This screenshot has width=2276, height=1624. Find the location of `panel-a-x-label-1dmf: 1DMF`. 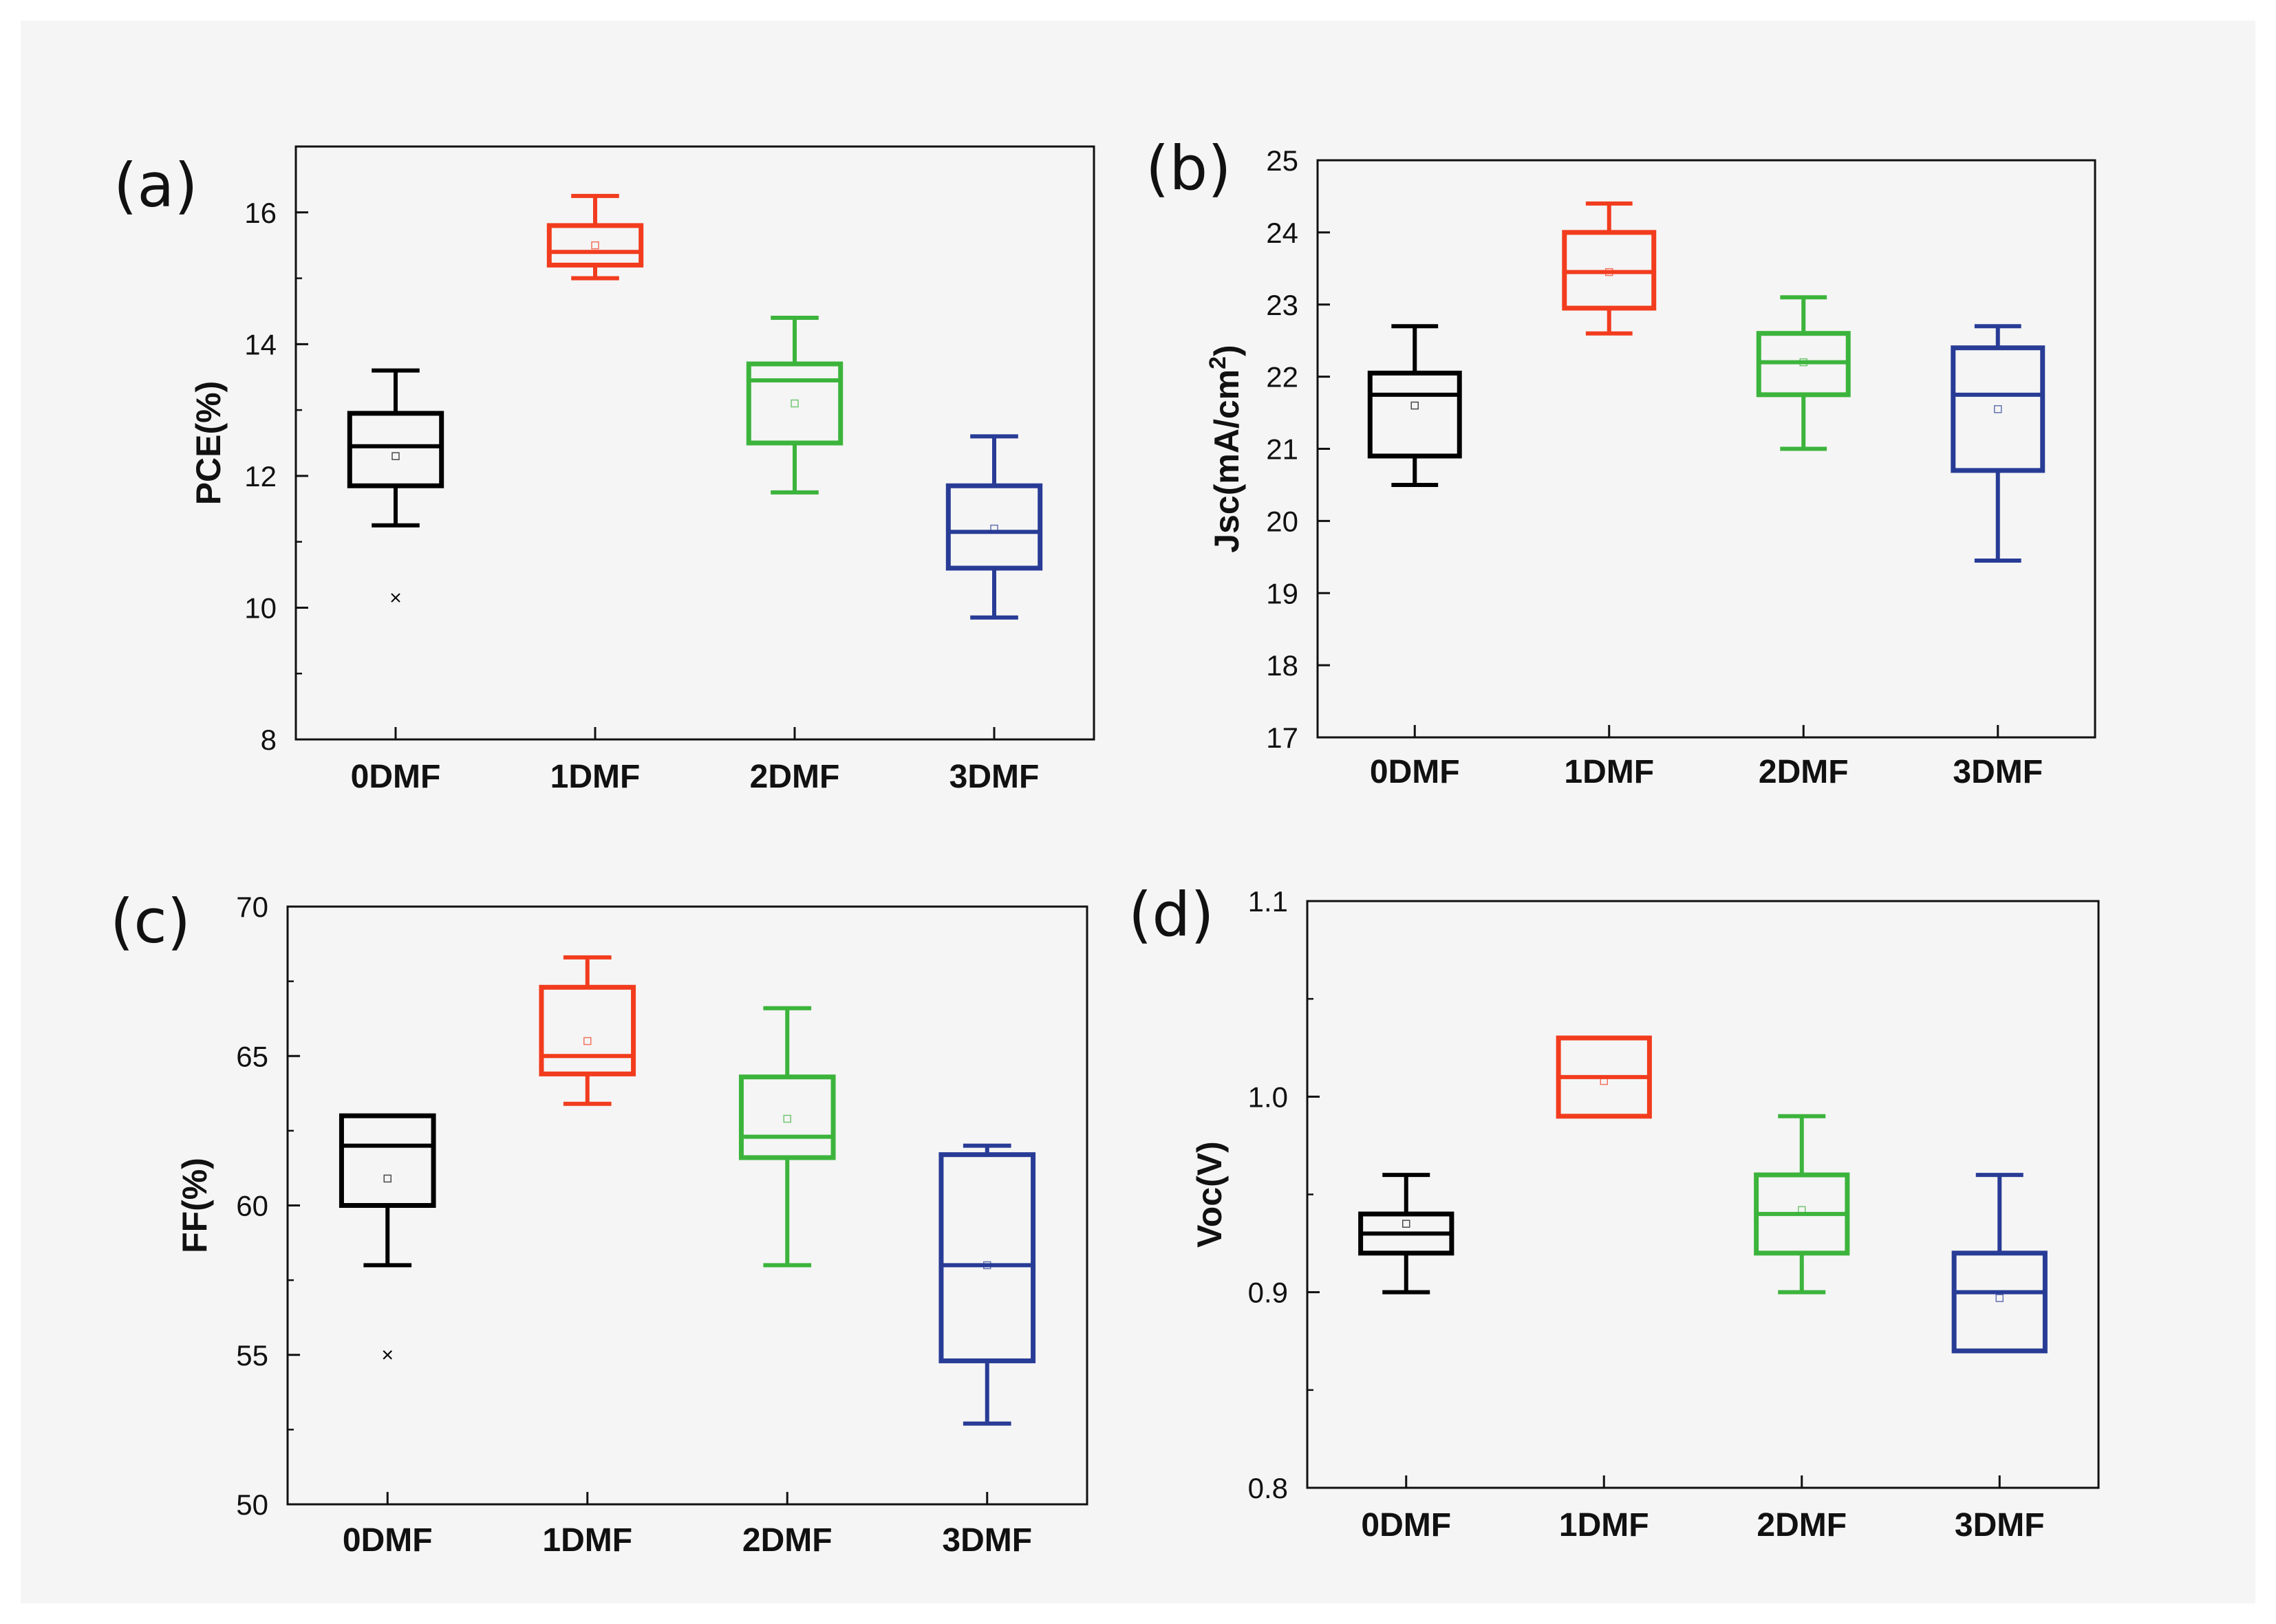

panel-a-x-label-1dmf: 1DMF is located at coordinates (595, 777).